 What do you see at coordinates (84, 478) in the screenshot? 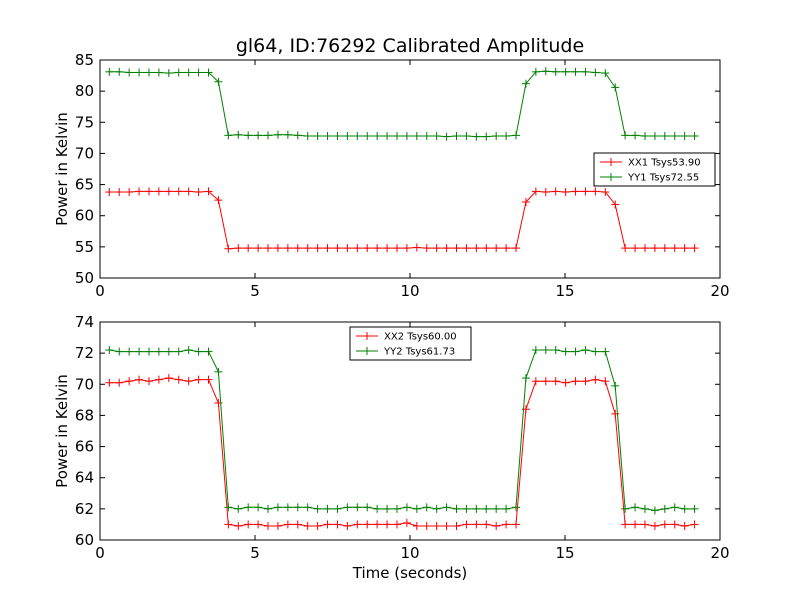
I see `y-tick-label: 64` at bounding box center [84, 478].